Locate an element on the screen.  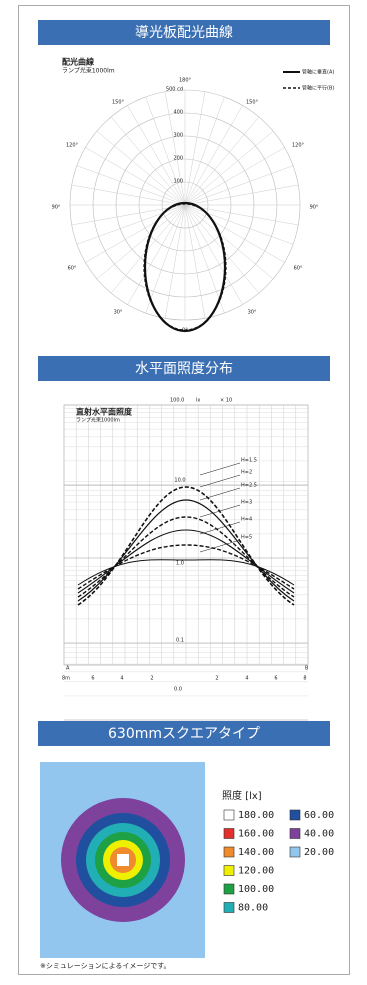
section-title: 導光板配光曲線 is located at coordinates (184, 33).